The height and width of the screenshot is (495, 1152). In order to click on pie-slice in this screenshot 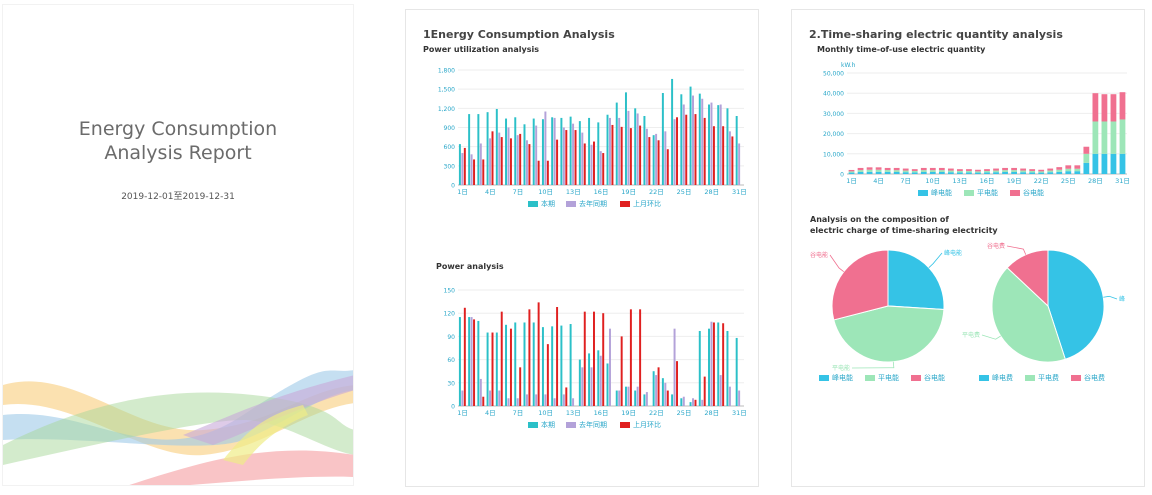, I will do `click(1028, 314)`.